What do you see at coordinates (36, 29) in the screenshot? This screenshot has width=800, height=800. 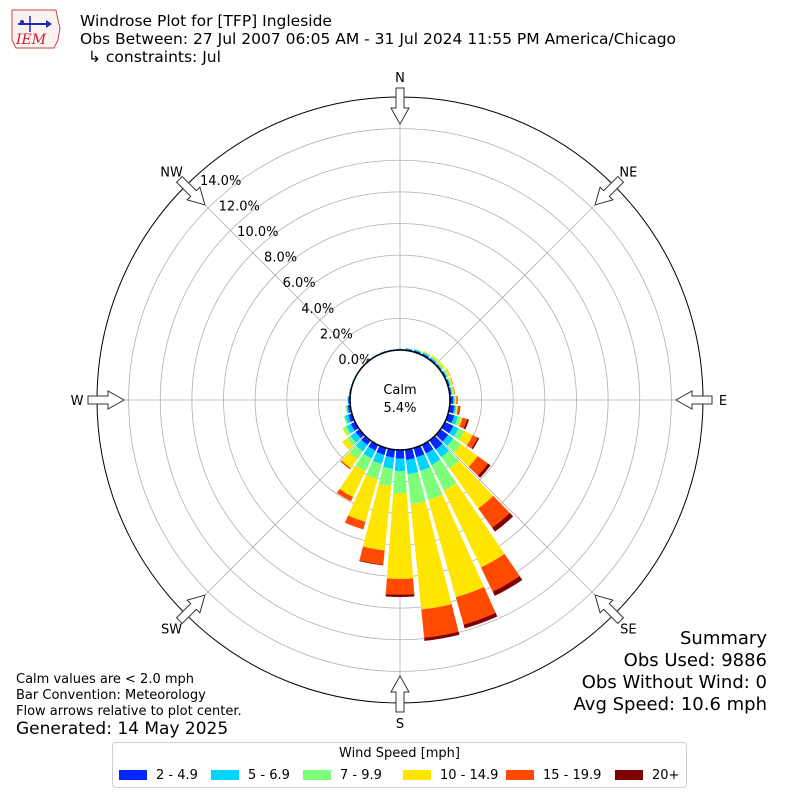 I see `iem-logo: IEM` at bounding box center [36, 29].